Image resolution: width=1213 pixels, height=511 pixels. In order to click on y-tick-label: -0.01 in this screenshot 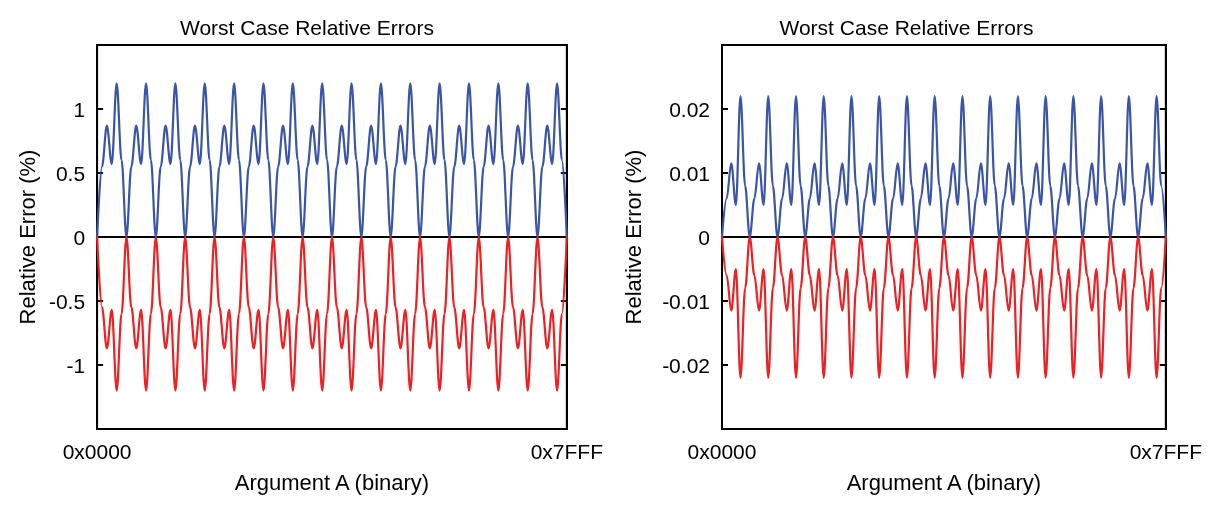, I will do `click(686, 301)`.